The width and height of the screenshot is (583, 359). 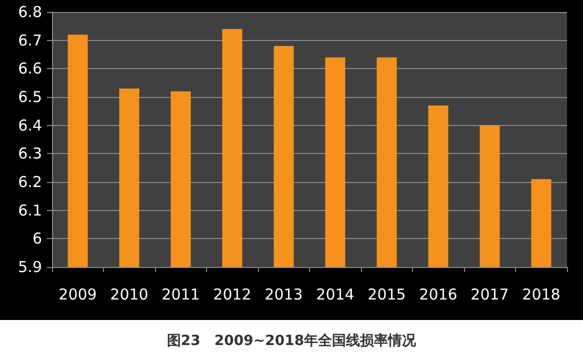 What do you see at coordinates (129, 295) in the screenshot?
I see `x-tick-label: 2010` at bounding box center [129, 295].